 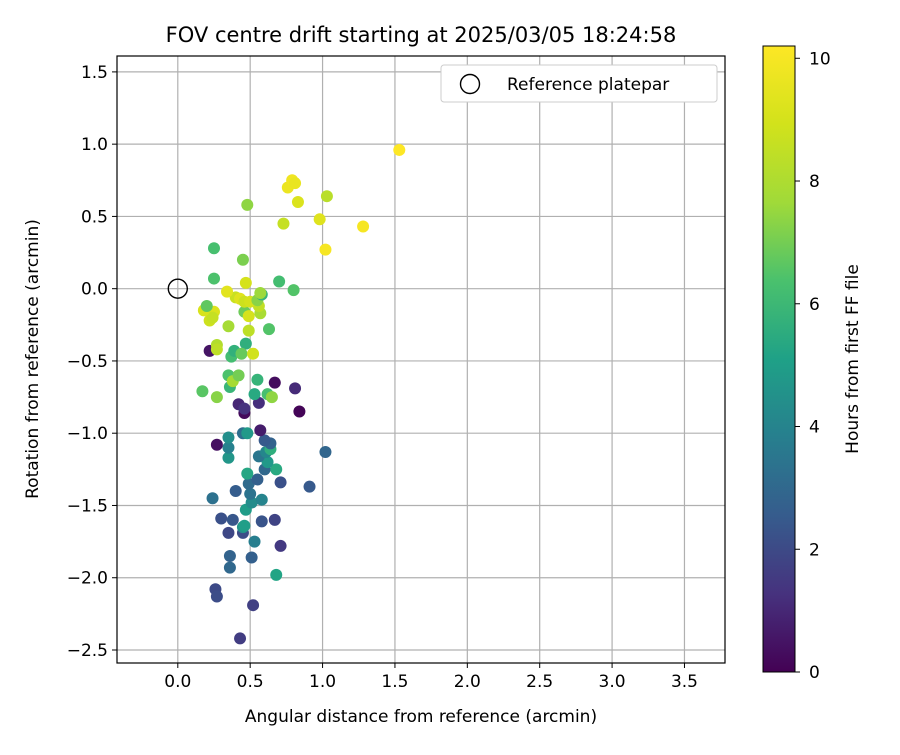 What do you see at coordinates (87, 434) in the screenshot?
I see `y-tick-label: −1.0` at bounding box center [87, 434].